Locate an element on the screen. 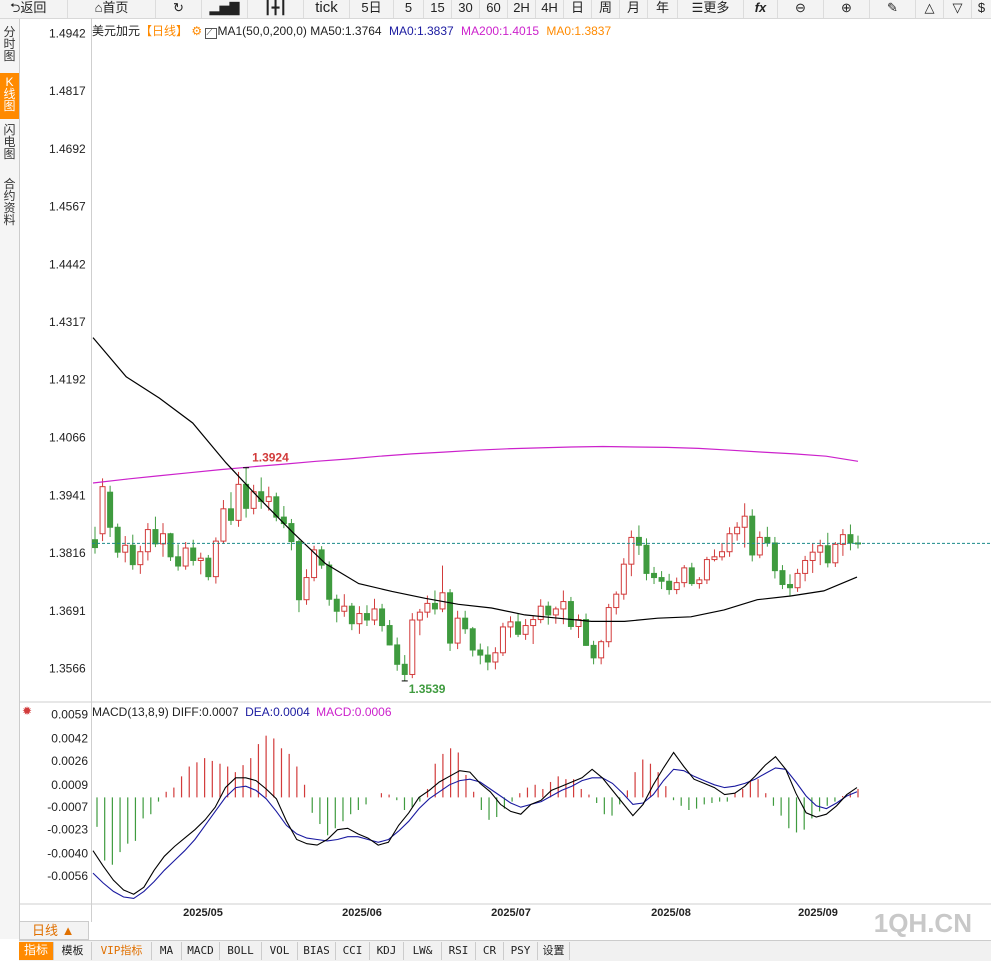  macd-dea-line is located at coordinates (475, 833).